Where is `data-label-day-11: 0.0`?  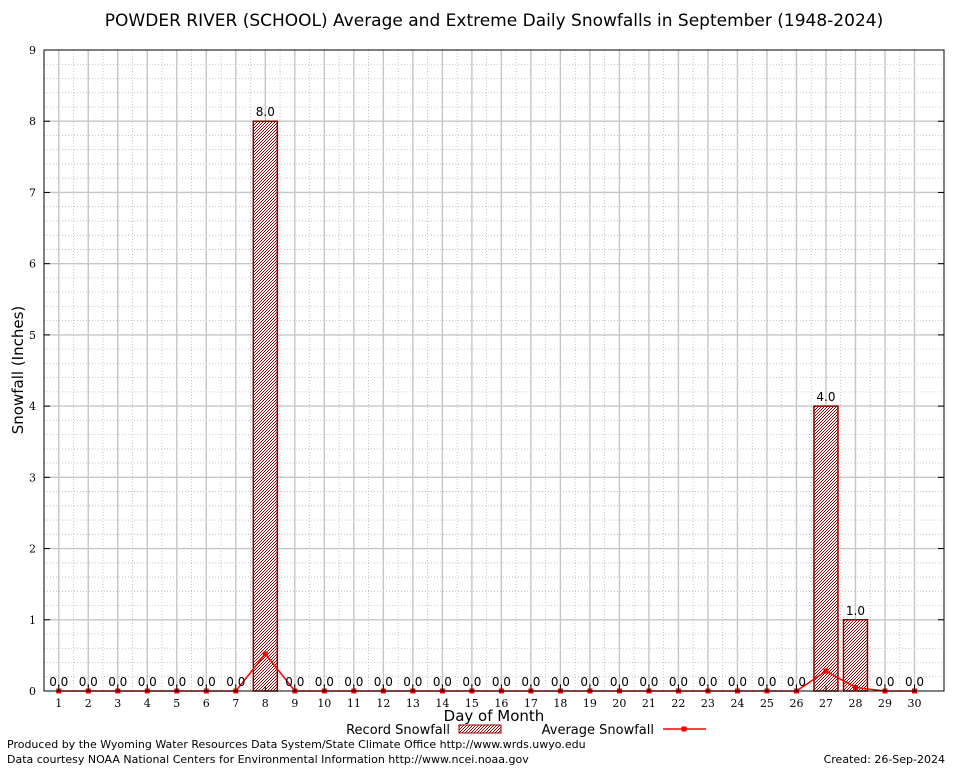 data-label-day-11: 0.0 is located at coordinates (353, 682).